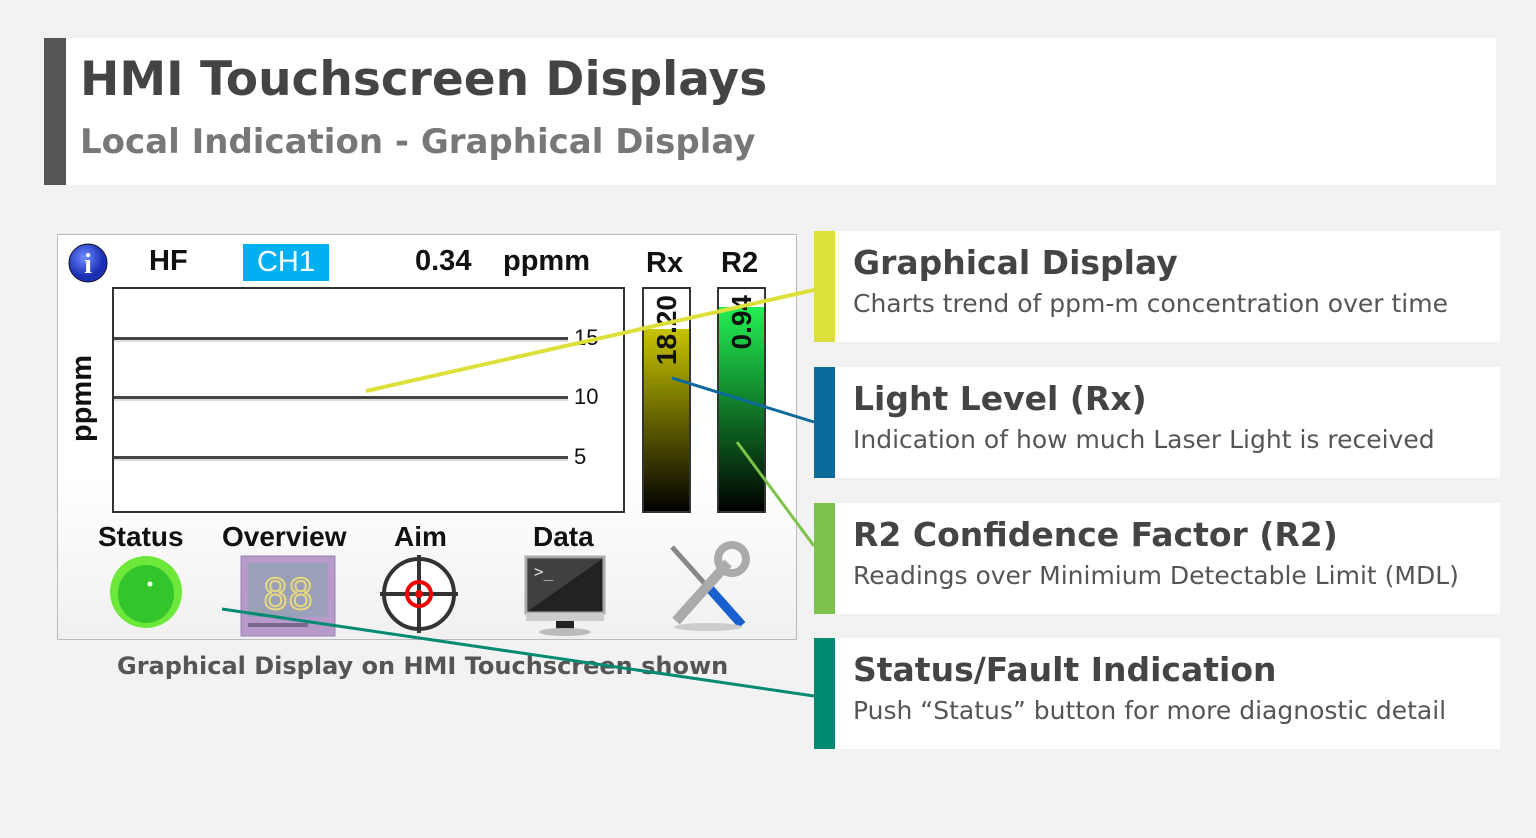 The image size is (1536, 838). I want to click on r2-bar: 0.94, so click(741, 400).